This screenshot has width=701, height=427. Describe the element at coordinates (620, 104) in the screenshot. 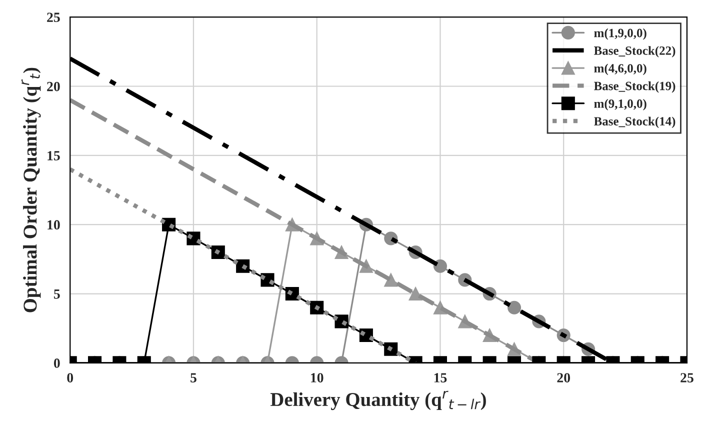

I see `legend-label: m(9,1,0,0)` at that location.